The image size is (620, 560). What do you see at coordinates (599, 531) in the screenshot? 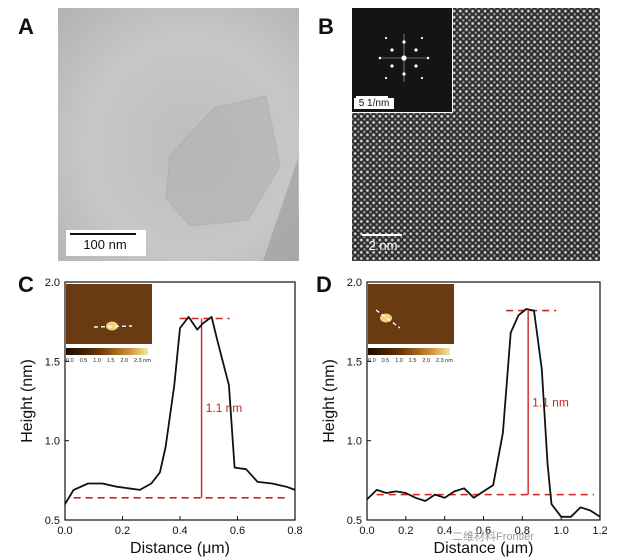
I see `x-tick-label: 1.2` at bounding box center [599, 531].